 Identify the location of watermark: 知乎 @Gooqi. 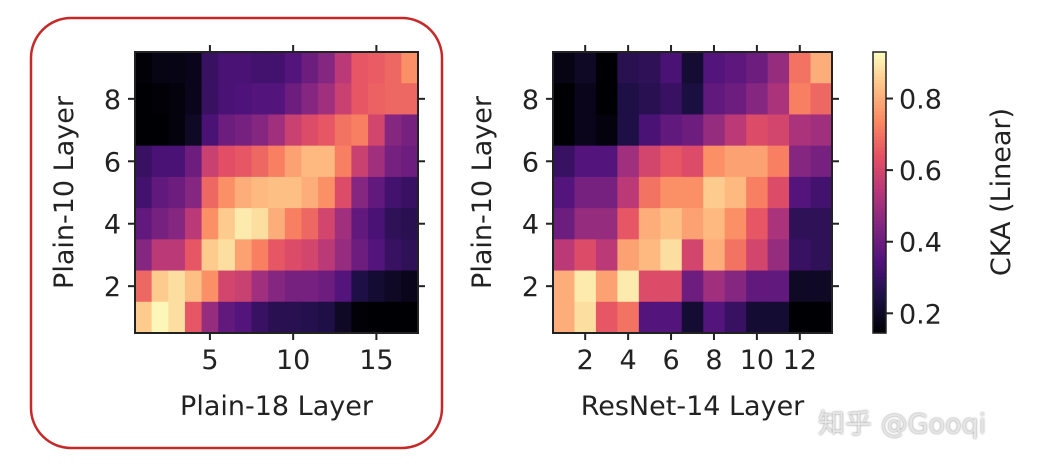
(902, 424).